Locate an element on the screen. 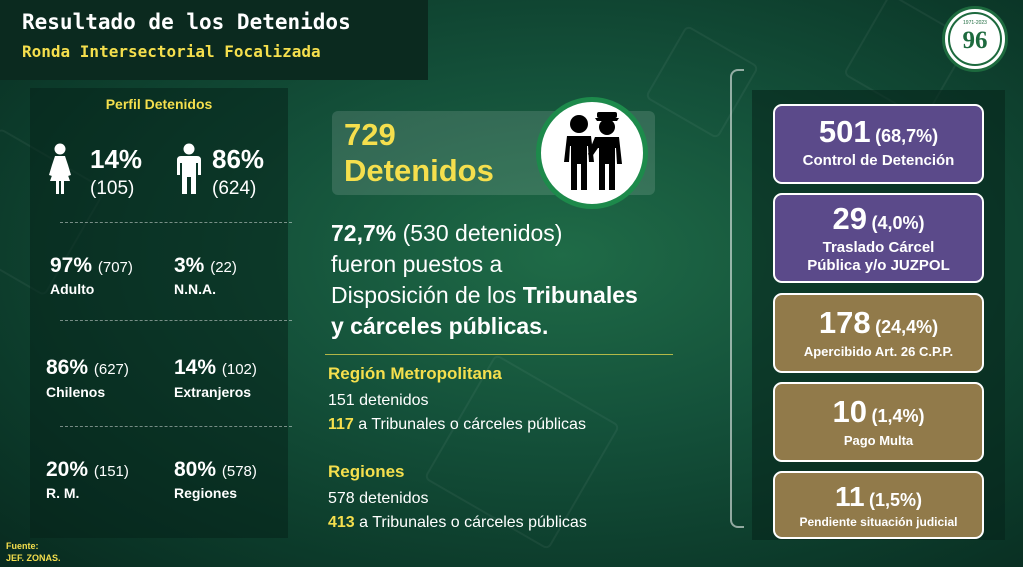  region-other-title: Regiones is located at coordinates (366, 471).